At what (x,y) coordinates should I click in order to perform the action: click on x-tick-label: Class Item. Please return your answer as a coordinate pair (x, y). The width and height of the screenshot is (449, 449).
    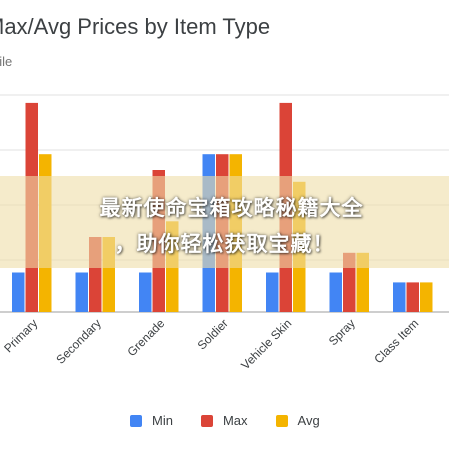
    Looking at the image, I should click on (396, 341).